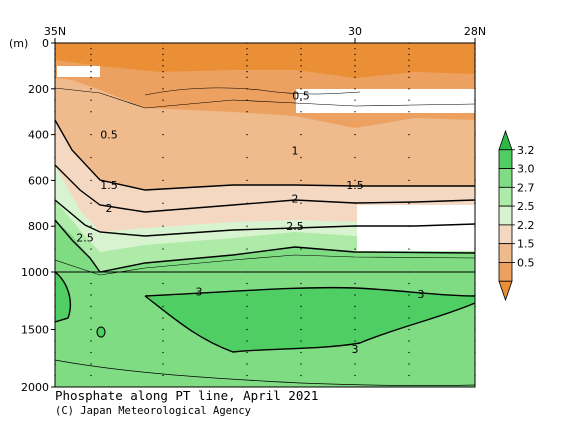 The width and height of the screenshot is (570, 423). Describe the element at coordinates (310, 319) in the screenshot. I see `band-green-3.0` at that location.